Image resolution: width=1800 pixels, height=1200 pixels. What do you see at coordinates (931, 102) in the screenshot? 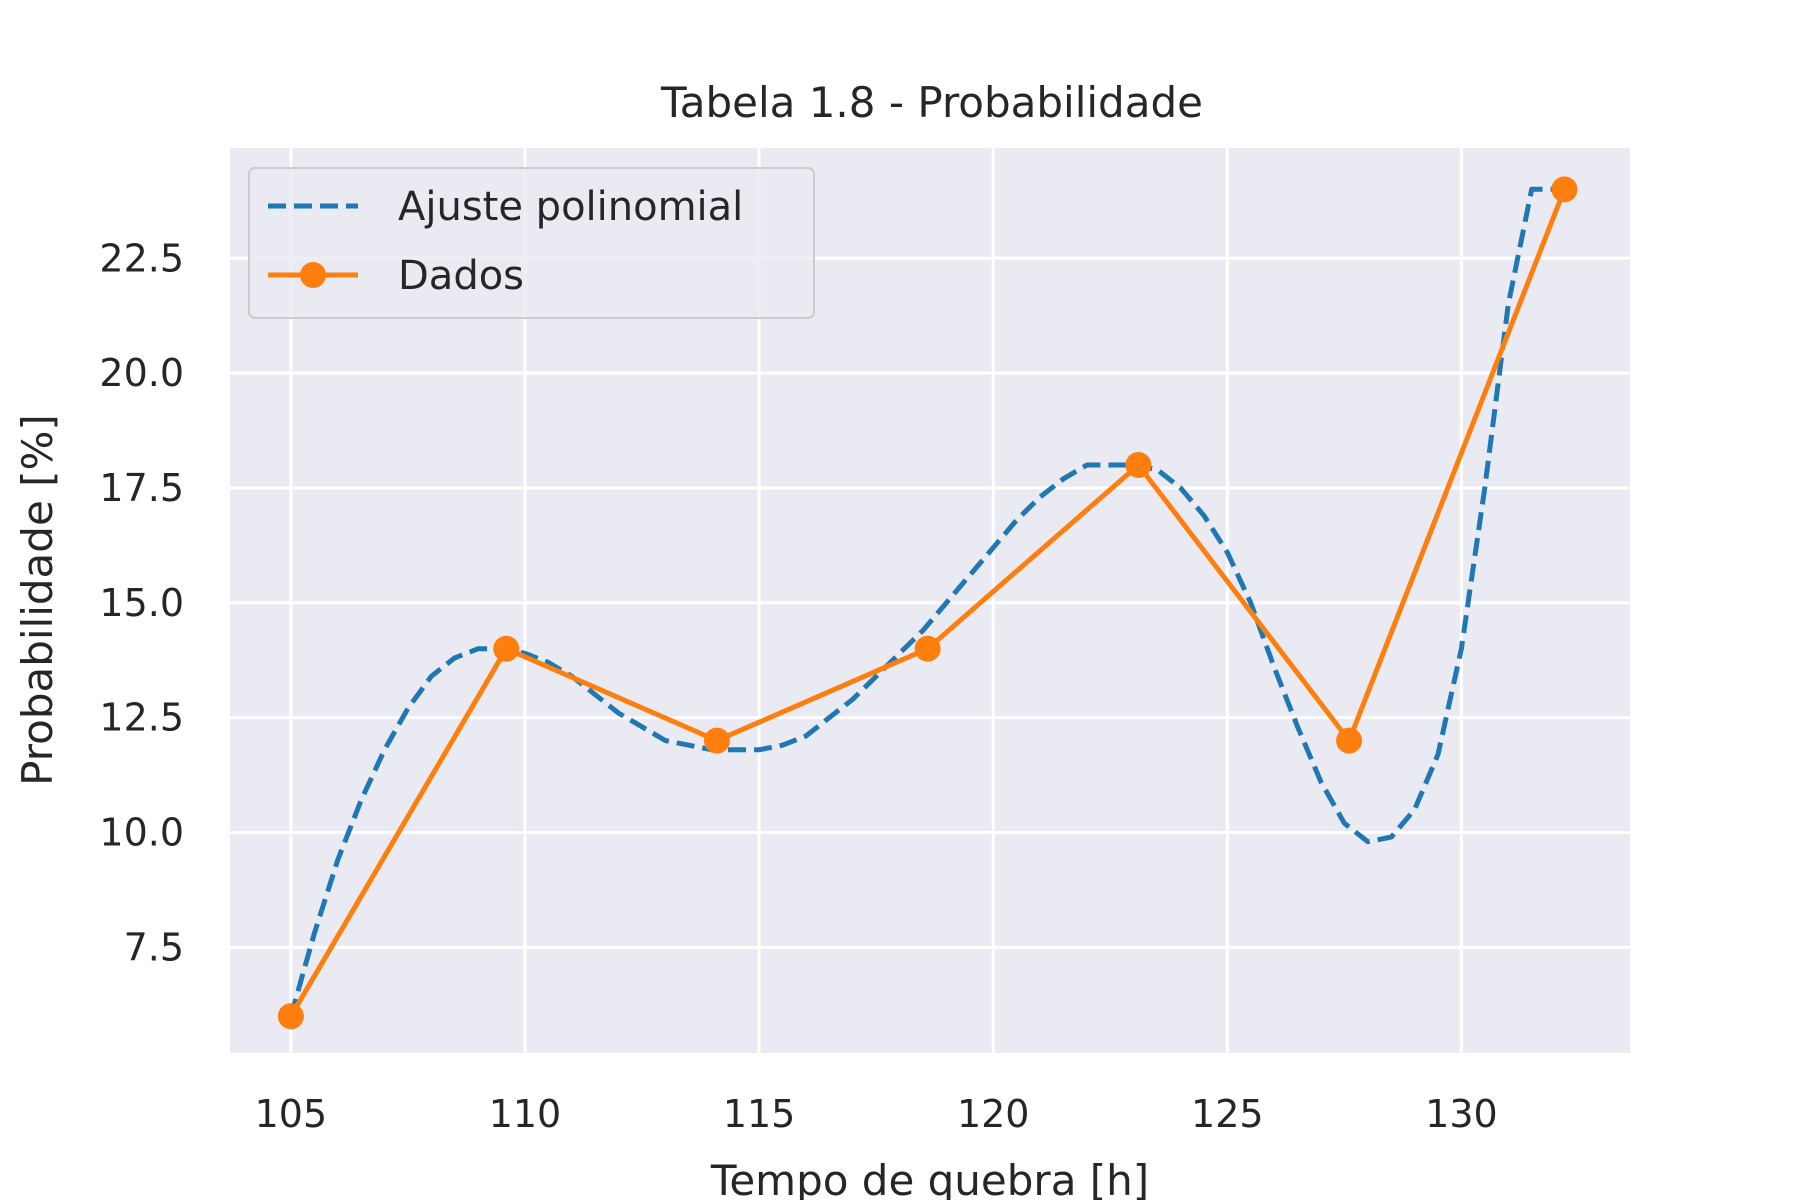
I see `chart-title: Tabela 1.8 - Probabilidade` at bounding box center [931, 102].